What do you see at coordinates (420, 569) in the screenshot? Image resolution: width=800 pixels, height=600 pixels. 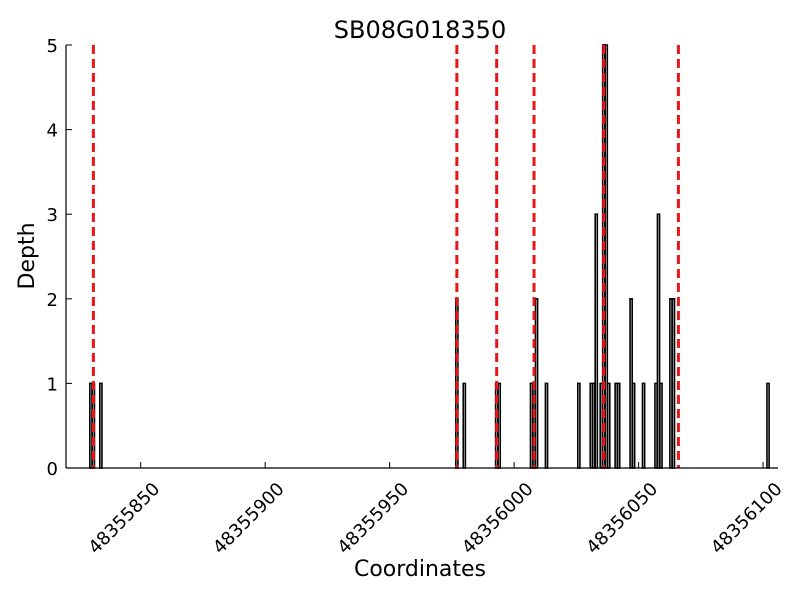 I see `x-axis-label: Coordinates` at bounding box center [420, 569].